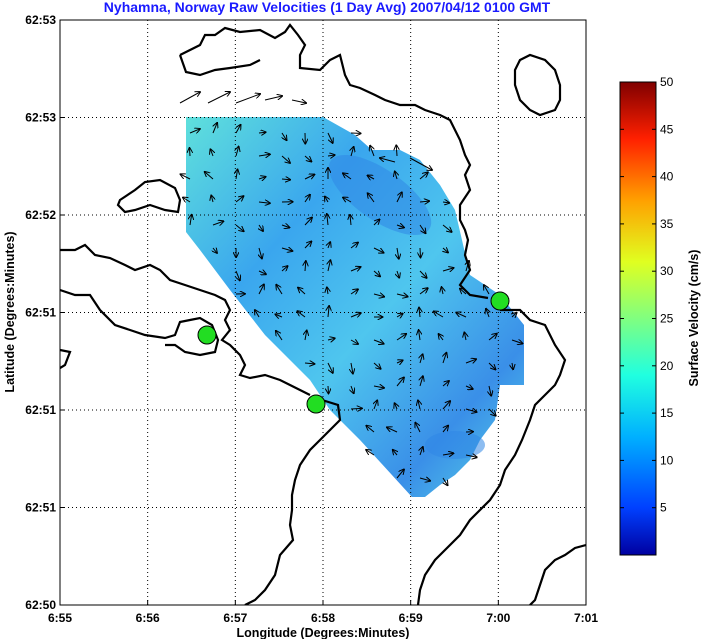  Describe the element at coordinates (455, 445) in the screenshot. I see `velocity-core-south` at that location.